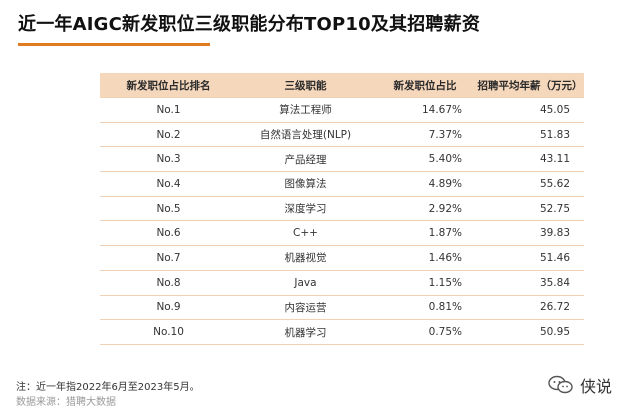 The height and width of the screenshot is (412, 640). Describe the element at coordinates (530, 184) in the screenshot. I see `salary-cell: 55.62` at that location.